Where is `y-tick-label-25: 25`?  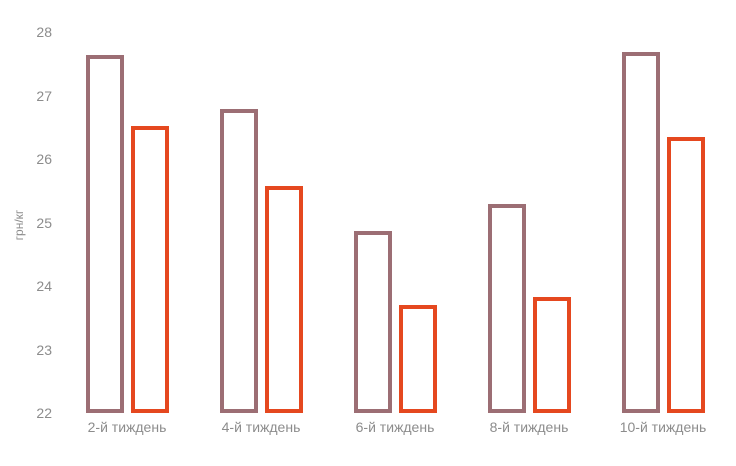 y-tick-label-25: 25 is located at coordinates (44, 223).